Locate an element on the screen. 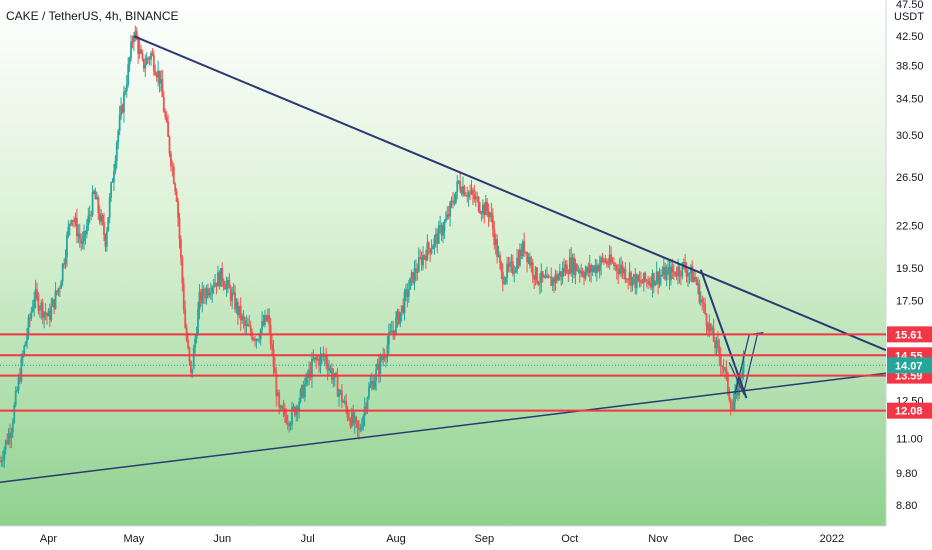 The height and width of the screenshot is (550, 932). chart-title: CAKE / TetherUS, 4h, BINANCE is located at coordinates (92, 16).